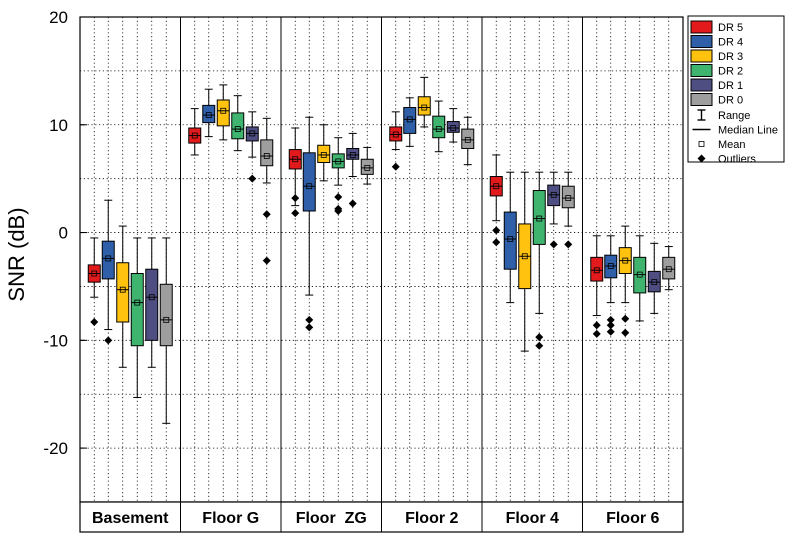  What do you see at coordinates (734, 116) in the screenshot?
I see `legend-label: Range` at bounding box center [734, 116].